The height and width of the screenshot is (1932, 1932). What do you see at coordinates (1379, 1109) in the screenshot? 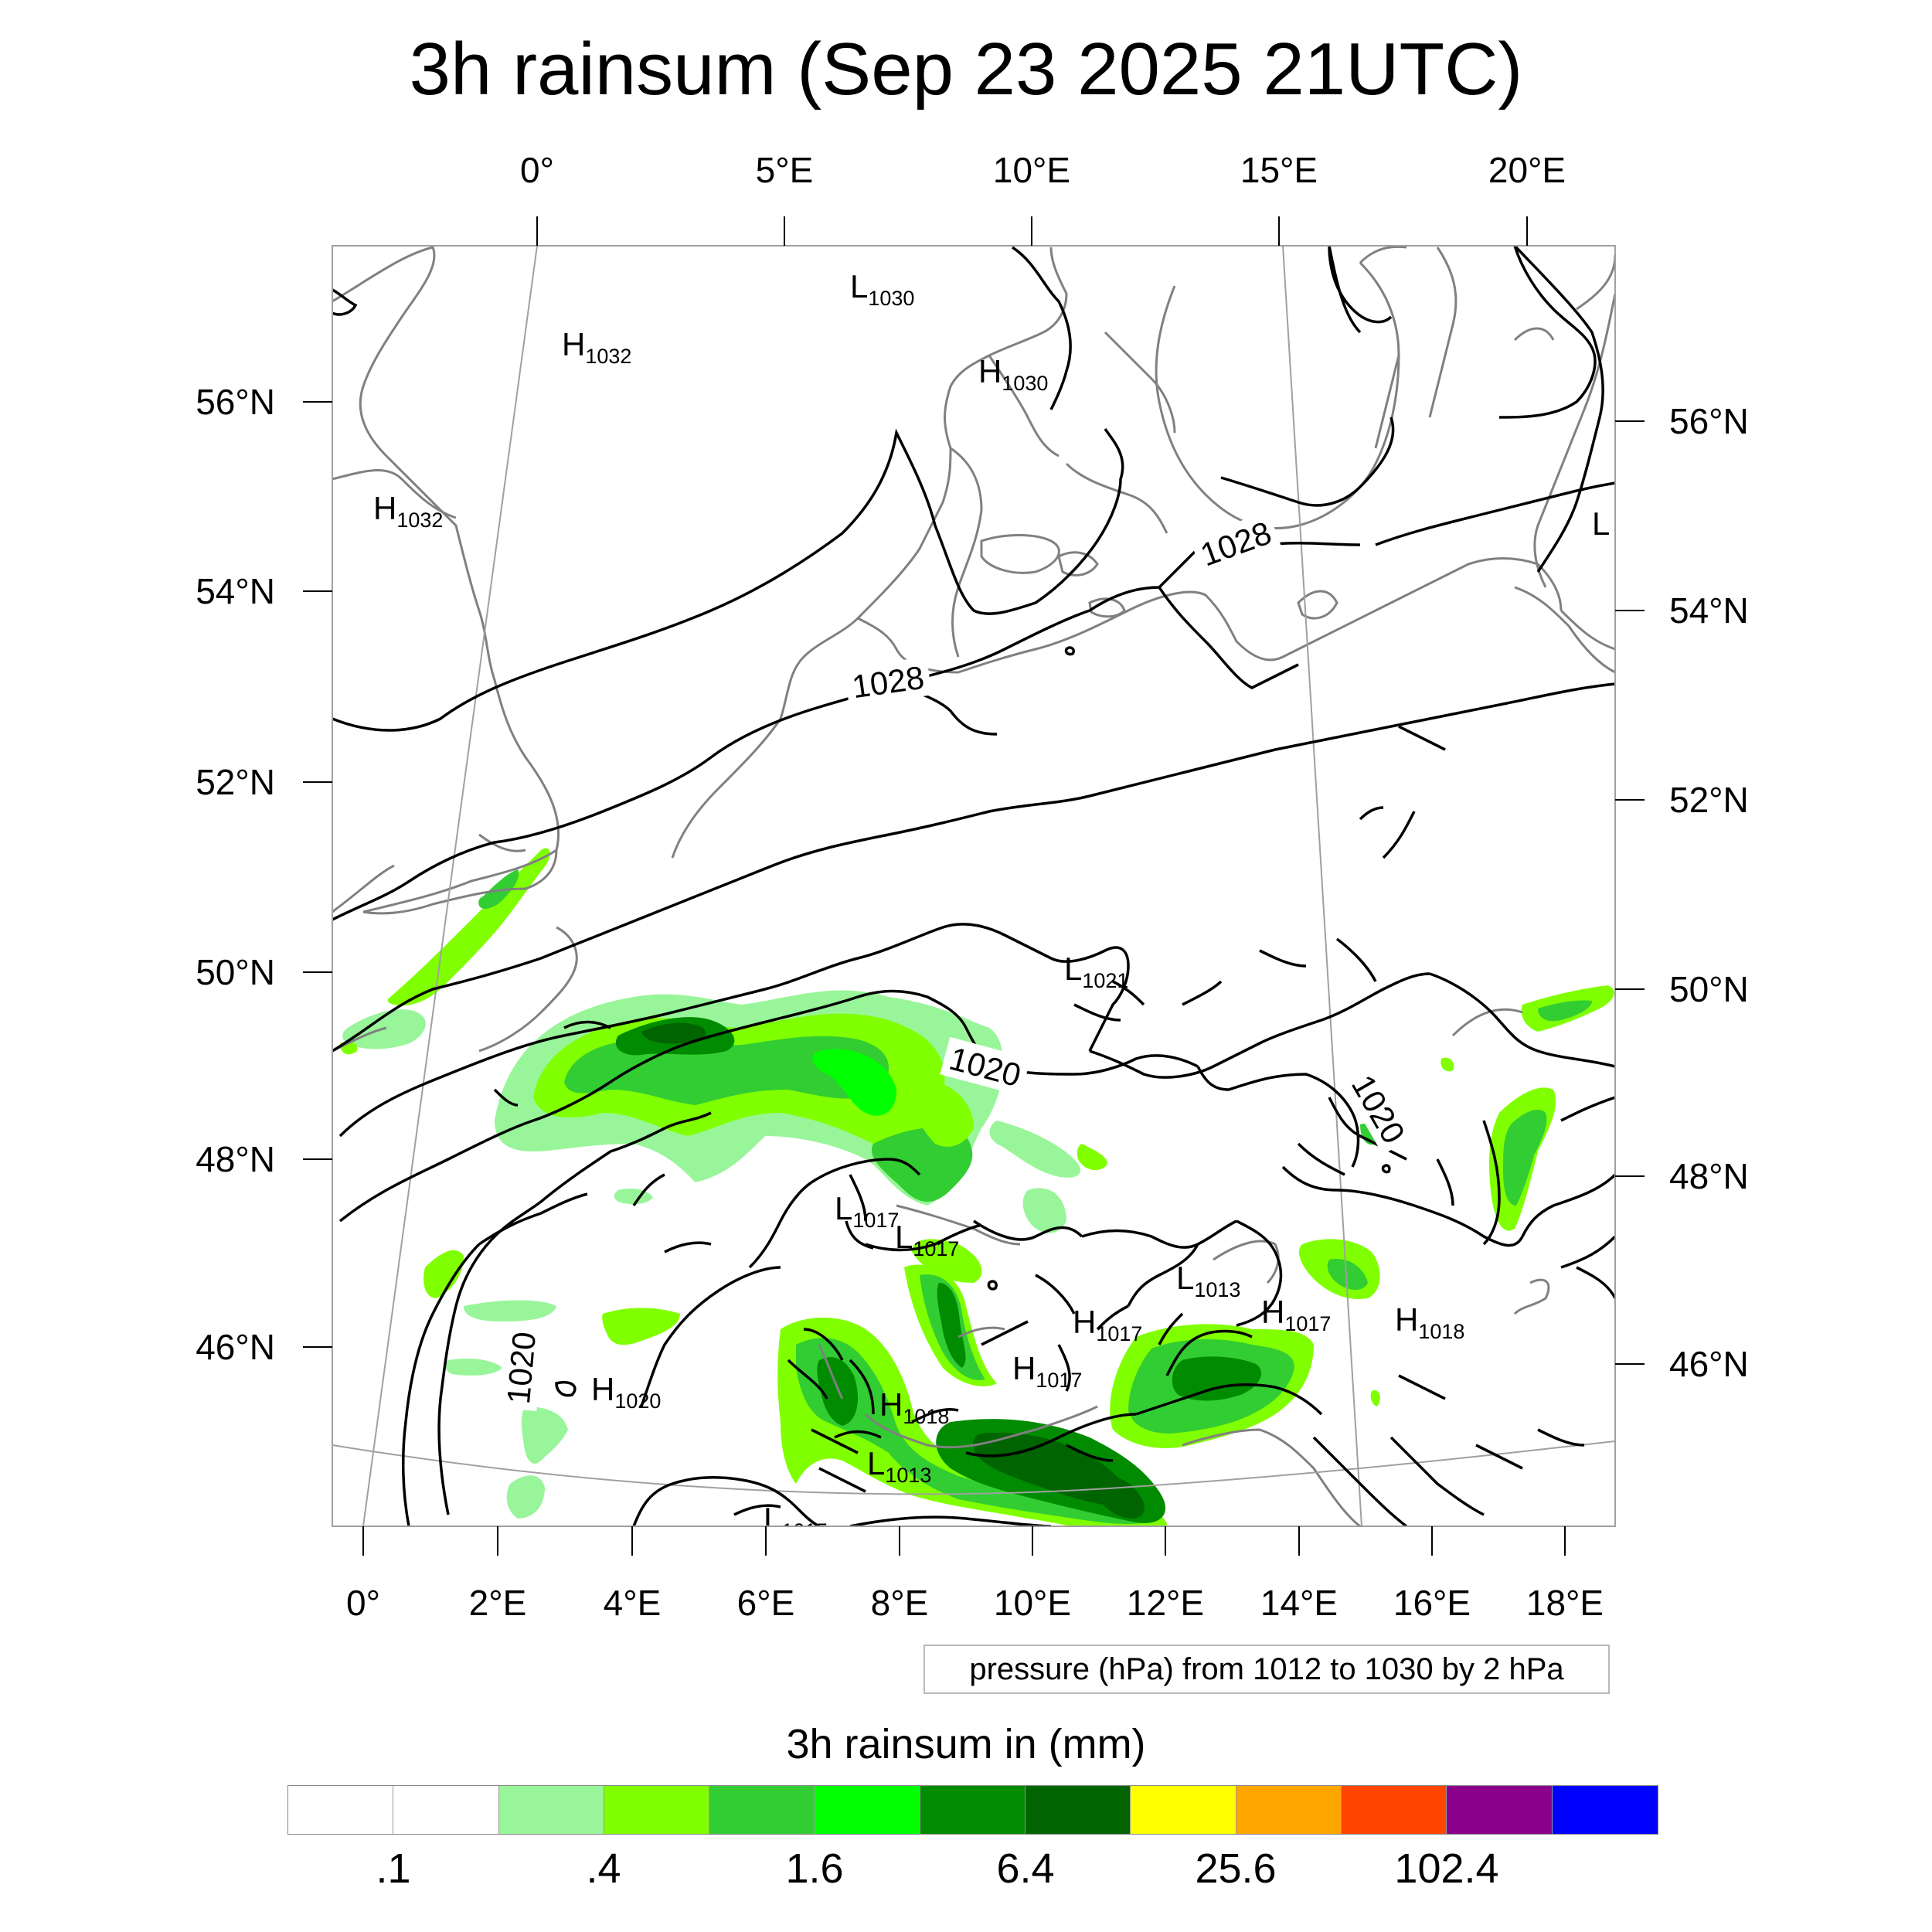
I see `contour-label-1020-east: 1020` at bounding box center [1379, 1109].